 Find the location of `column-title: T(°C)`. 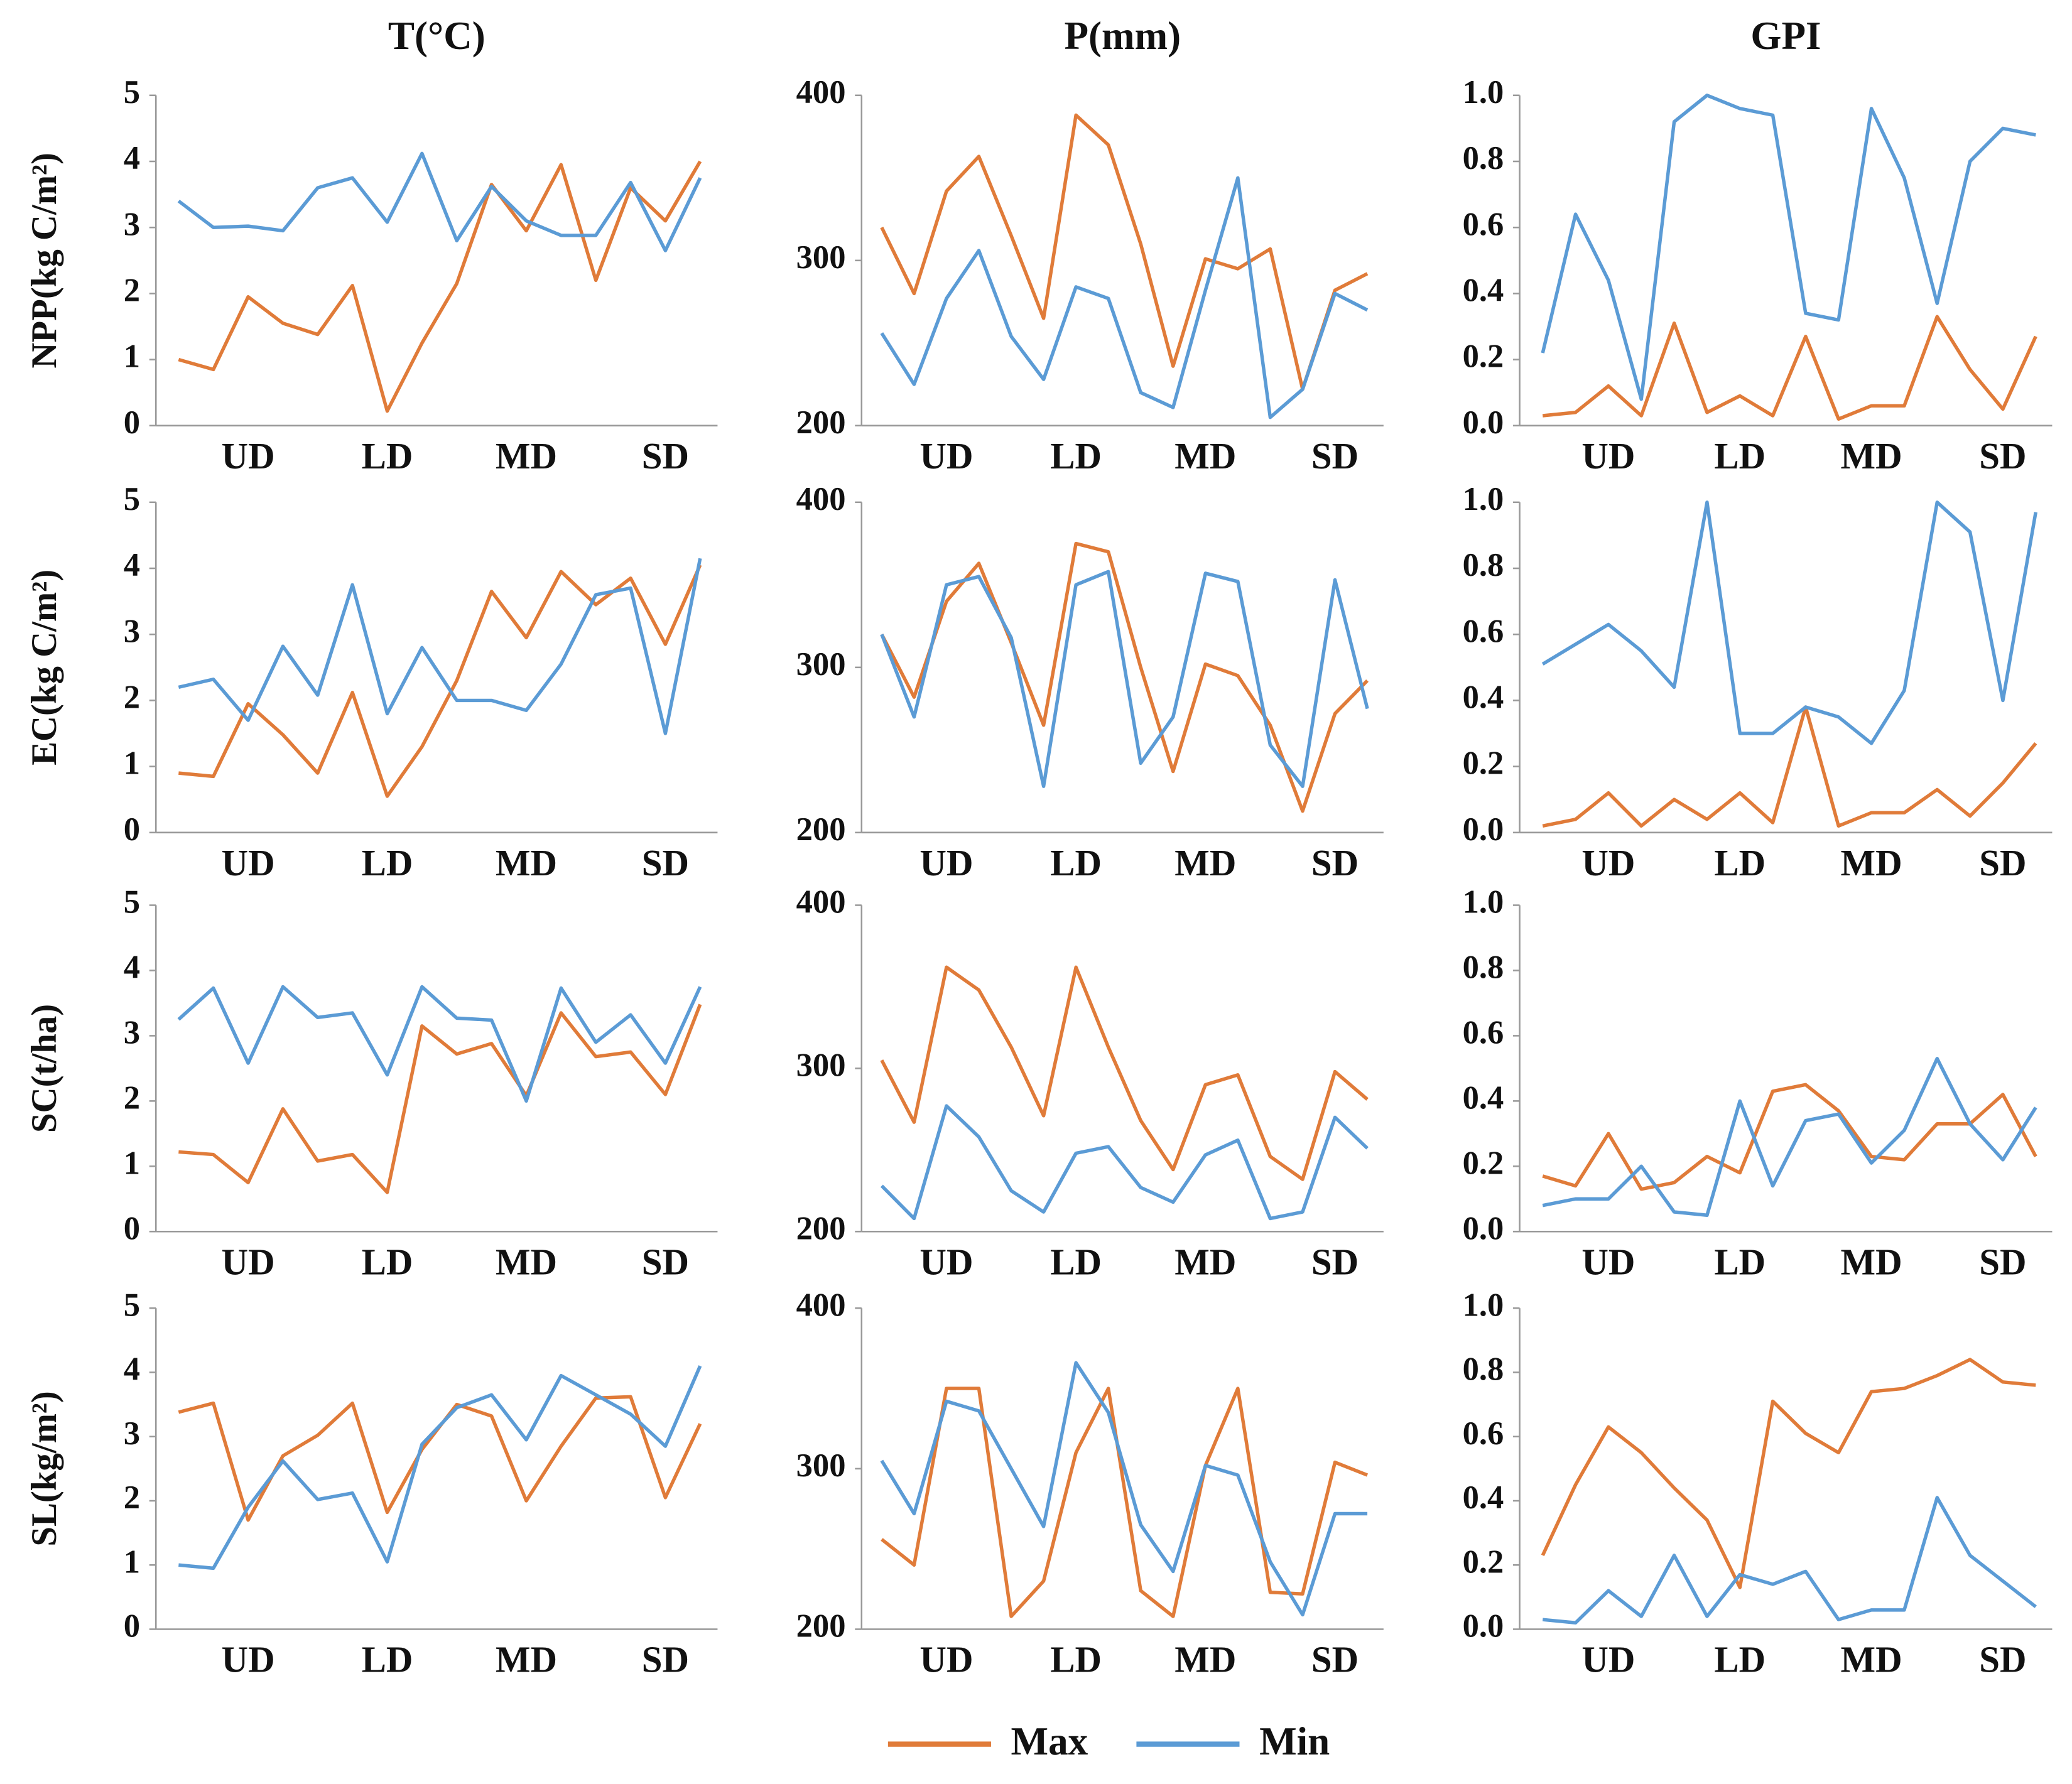

column-title: T(°C) is located at coordinates (436, 36).